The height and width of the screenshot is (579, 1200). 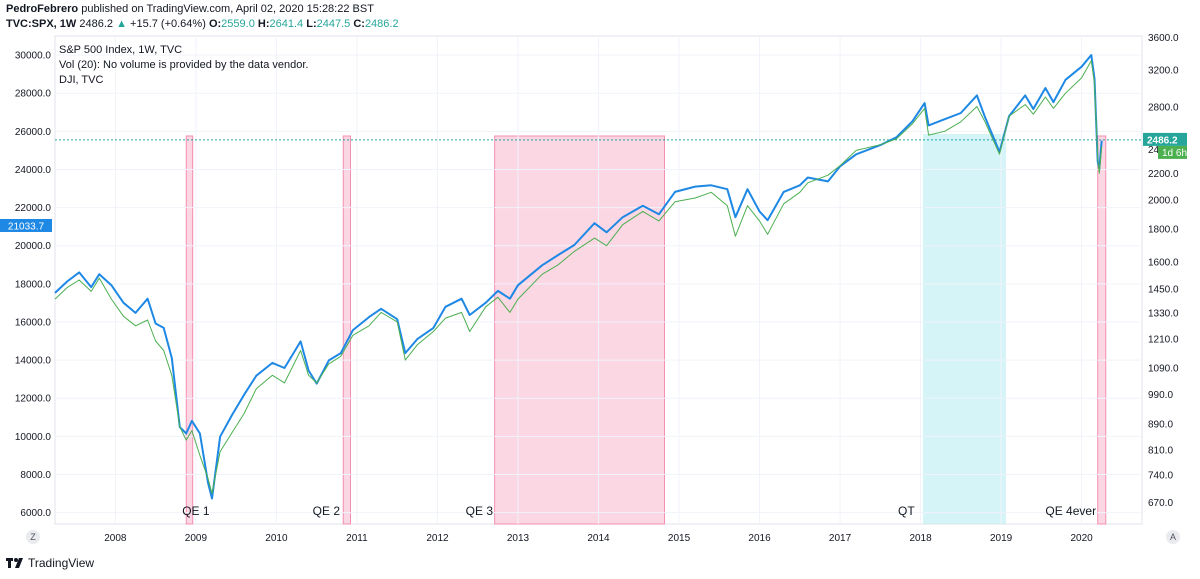 I want to click on low-value: 2447.5, so click(x=333, y=24).